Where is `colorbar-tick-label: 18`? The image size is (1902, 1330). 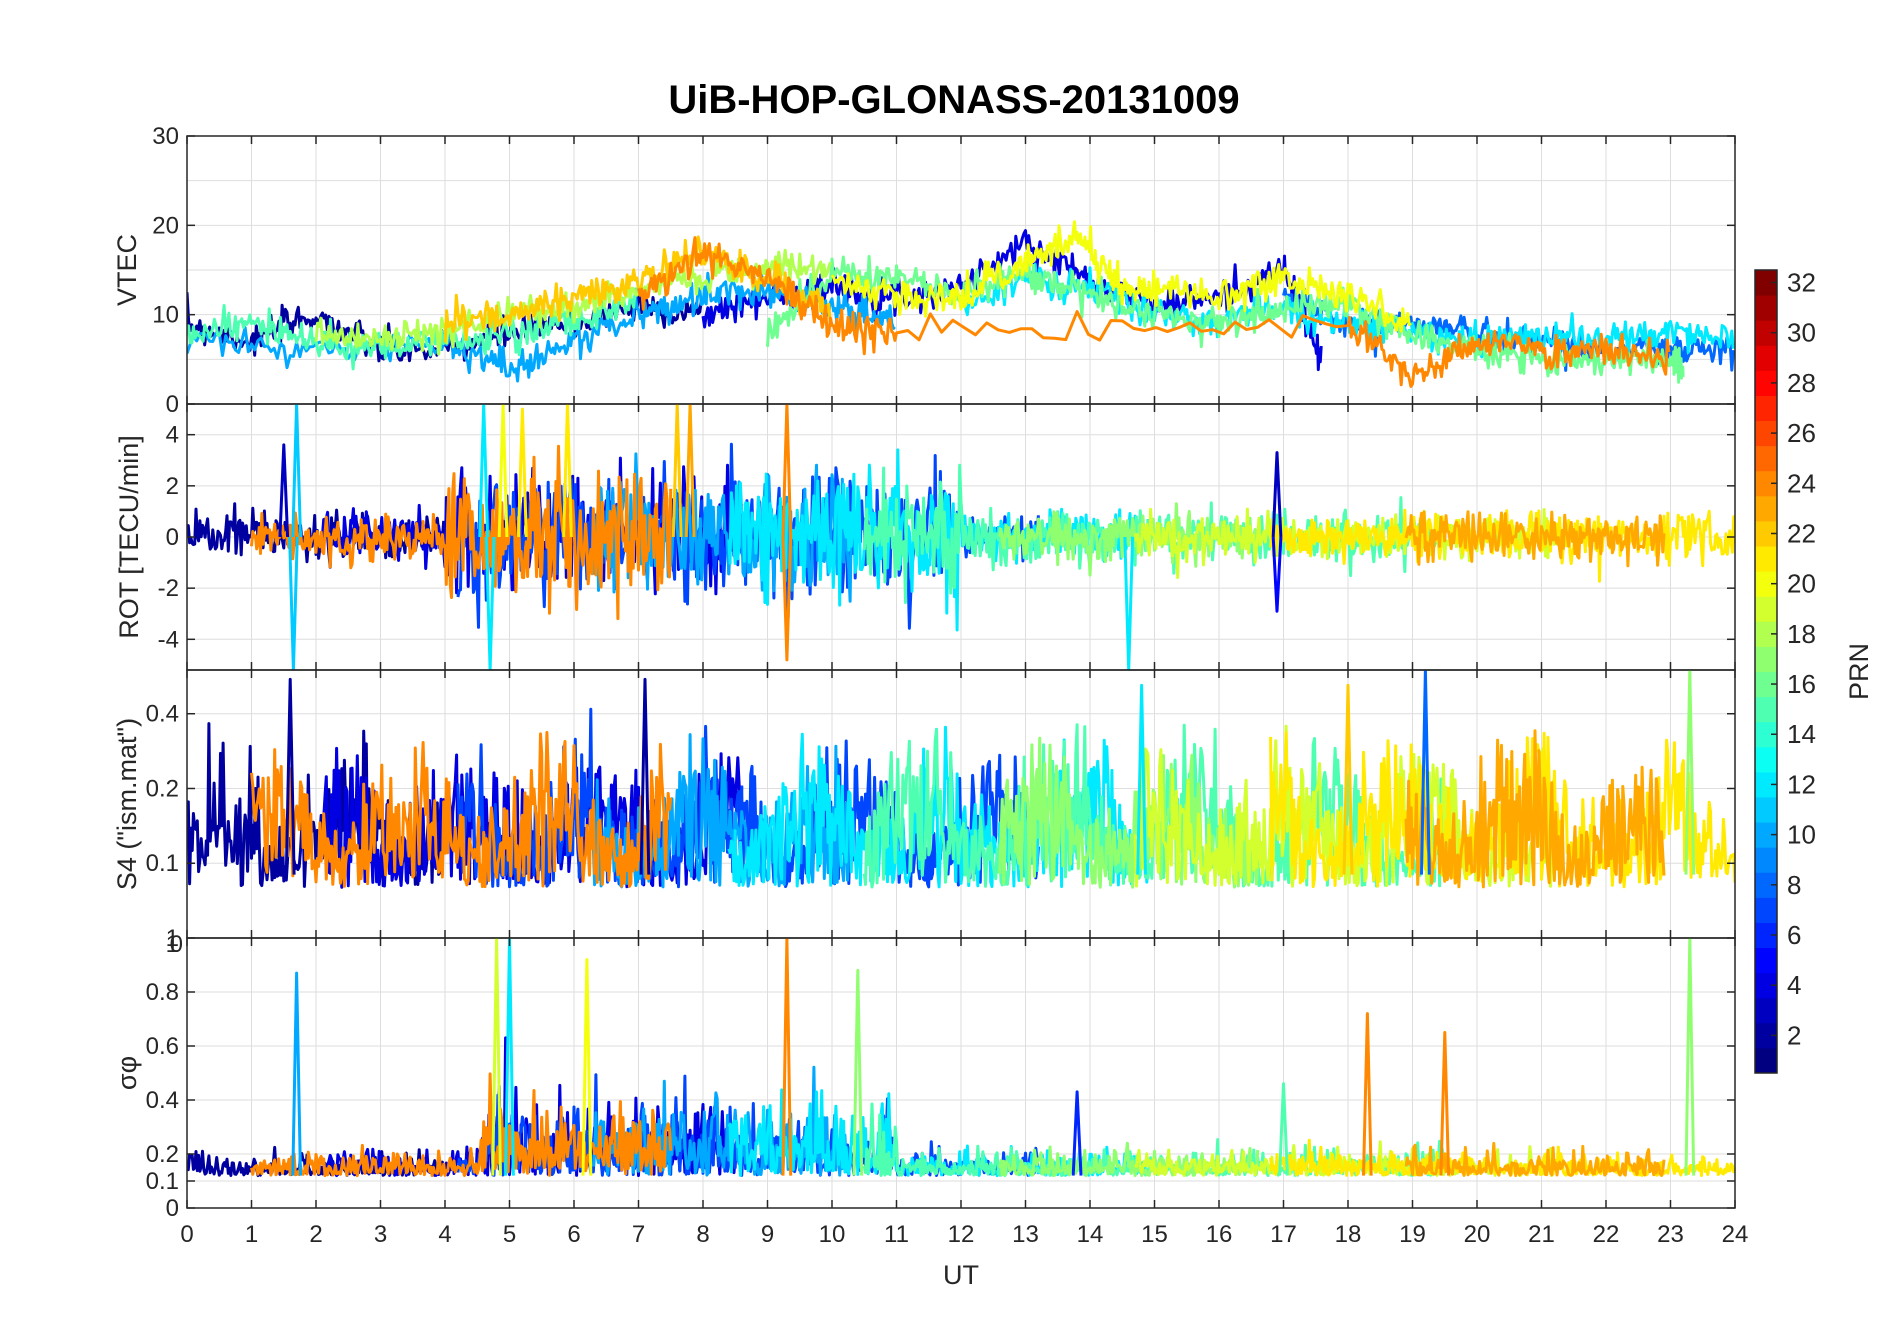 colorbar-tick-label: 18 is located at coordinates (1801, 634).